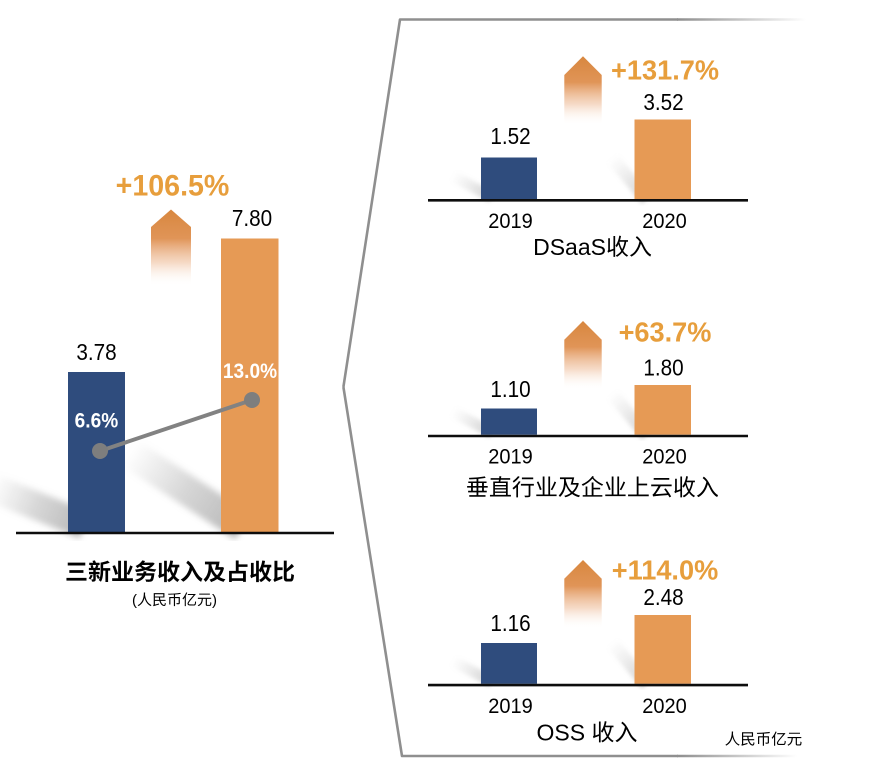  I want to click on svg-text: +114.0%, so click(665, 569).